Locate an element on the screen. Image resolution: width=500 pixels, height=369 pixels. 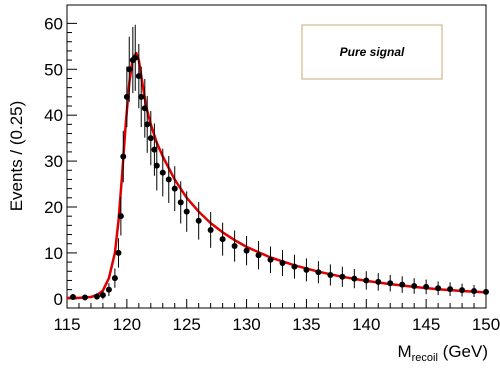
y-tick-label: 30 is located at coordinates (53, 161).